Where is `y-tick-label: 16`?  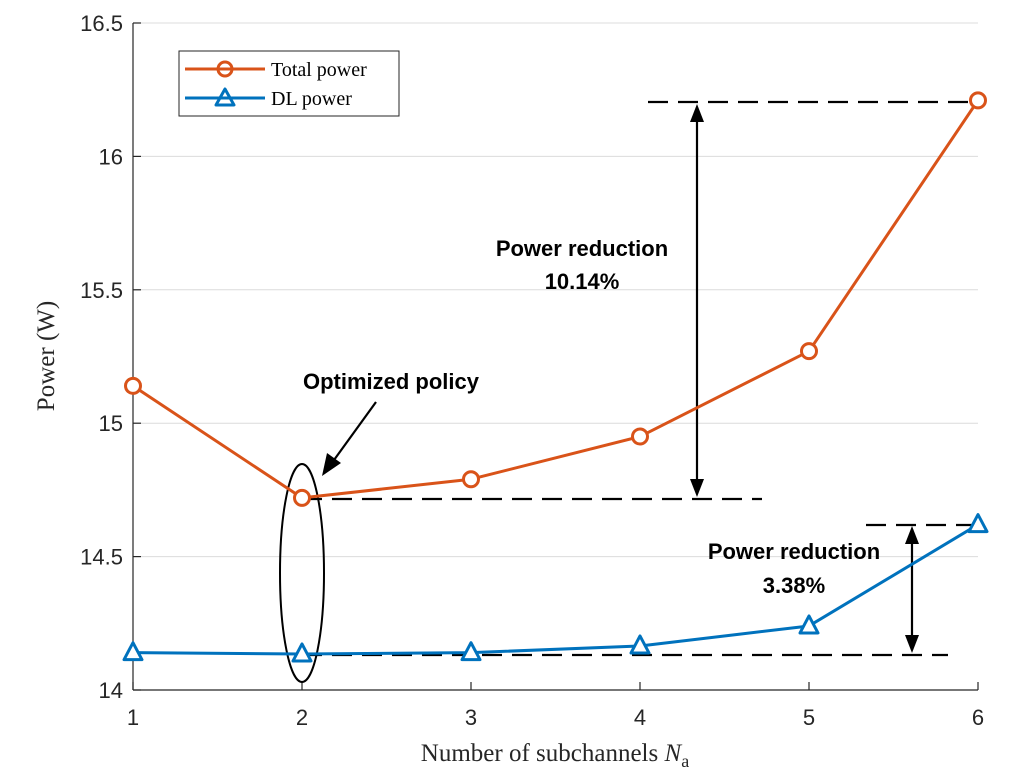 y-tick-label: 16 is located at coordinates (111, 156).